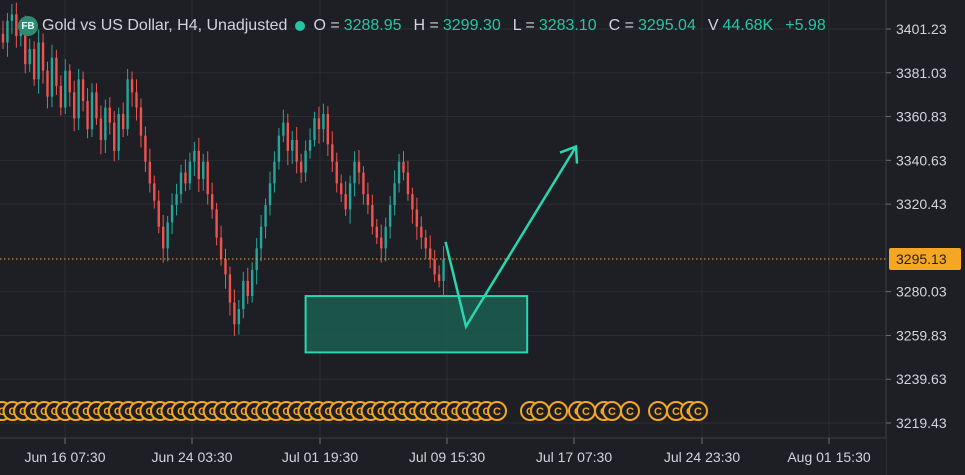  I want to click on market-status-icon, so click(300, 26).